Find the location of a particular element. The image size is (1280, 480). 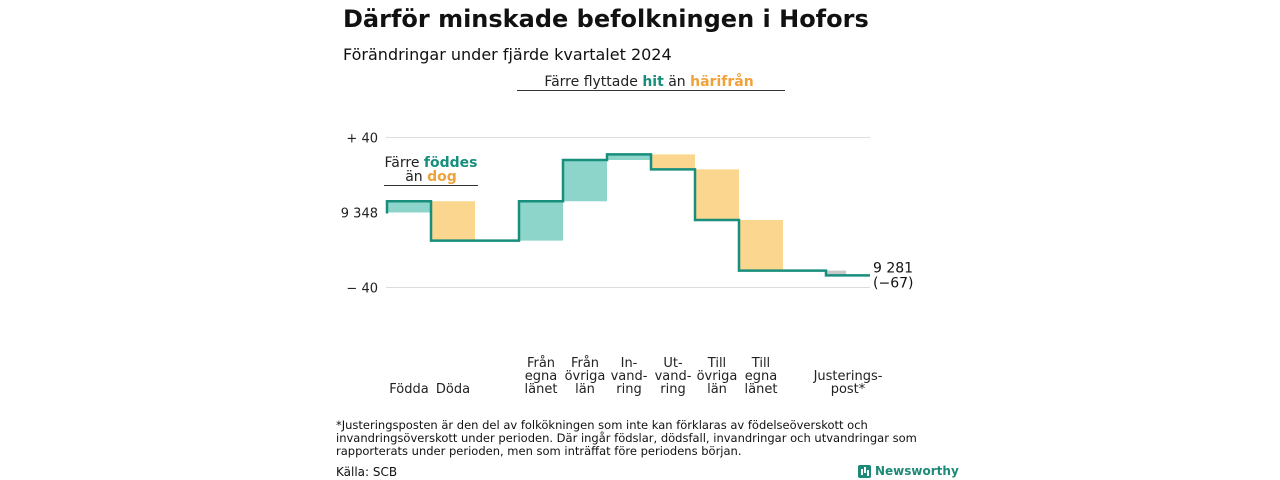

source-label: Källa: SCB is located at coordinates (367, 472).